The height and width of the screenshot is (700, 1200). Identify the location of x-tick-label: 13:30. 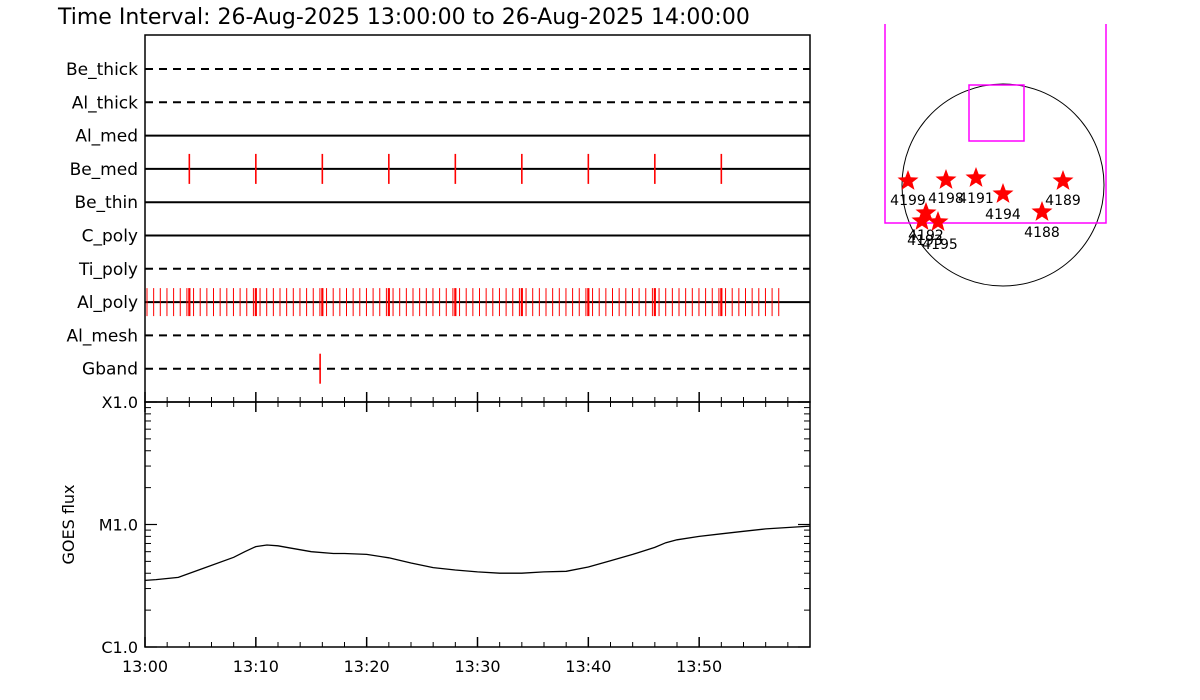
(477, 666).